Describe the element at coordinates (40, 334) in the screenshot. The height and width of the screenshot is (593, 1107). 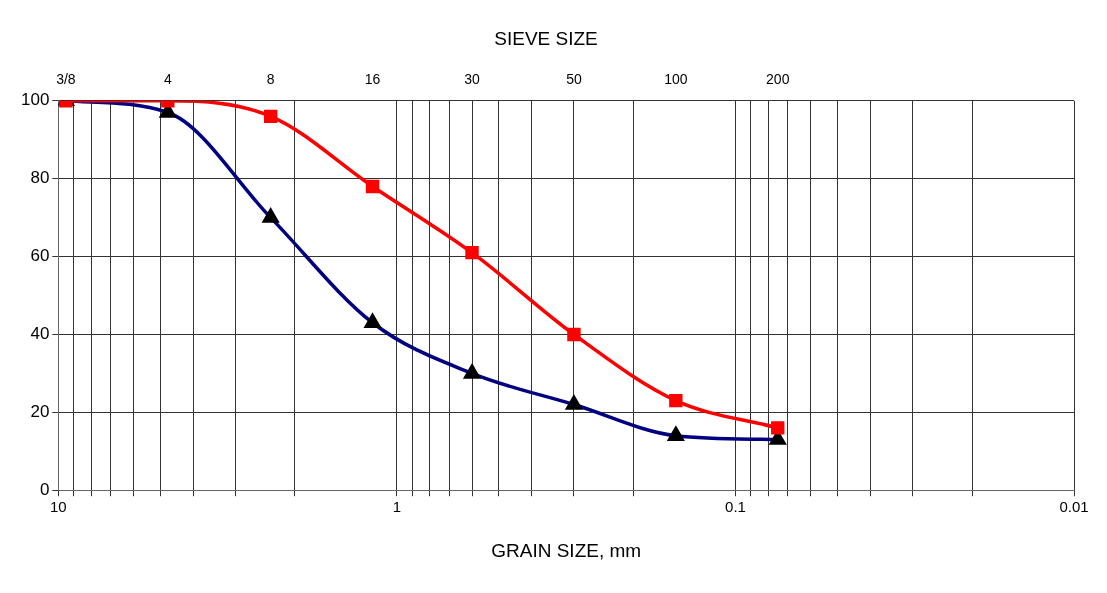
I see `y-tick-label: 40` at that location.